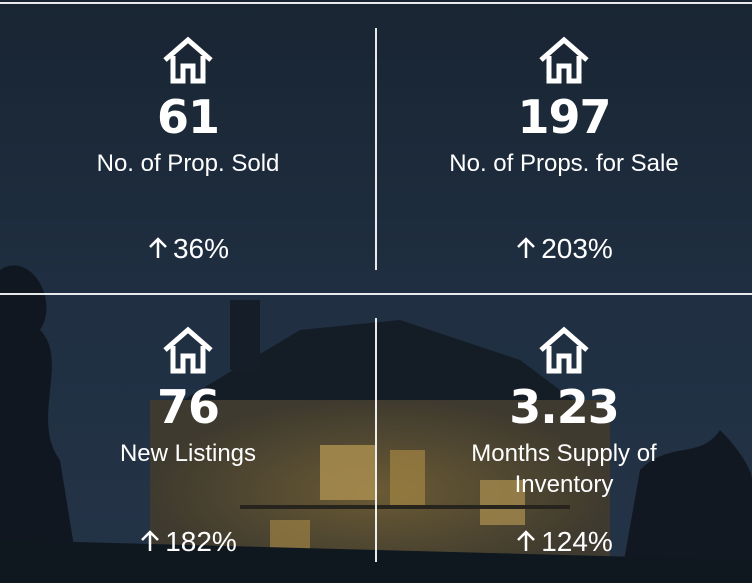 This screenshot has width=752, height=583. I want to click on stat-change-value: 124%, so click(577, 541).